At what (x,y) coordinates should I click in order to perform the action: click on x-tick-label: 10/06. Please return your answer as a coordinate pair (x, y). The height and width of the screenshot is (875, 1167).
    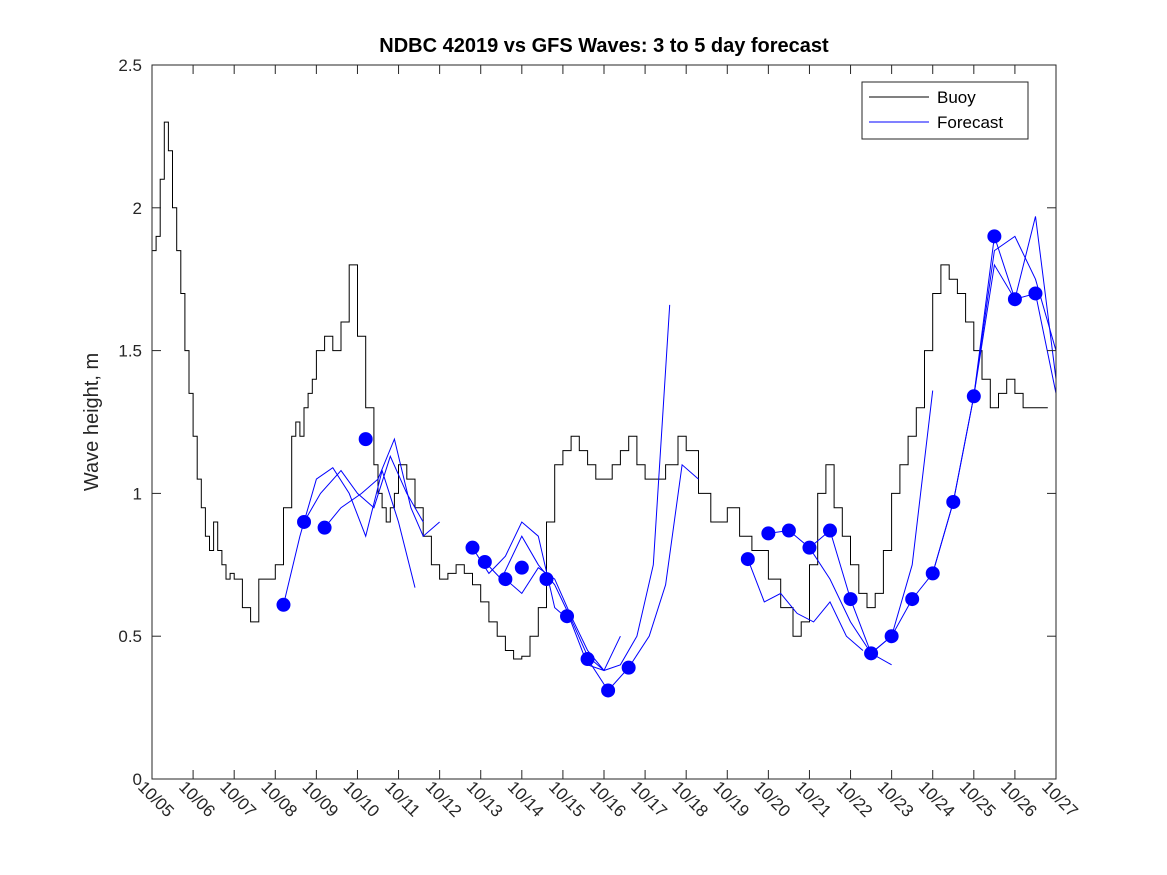
    Looking at the image, I should click on (197, 799).